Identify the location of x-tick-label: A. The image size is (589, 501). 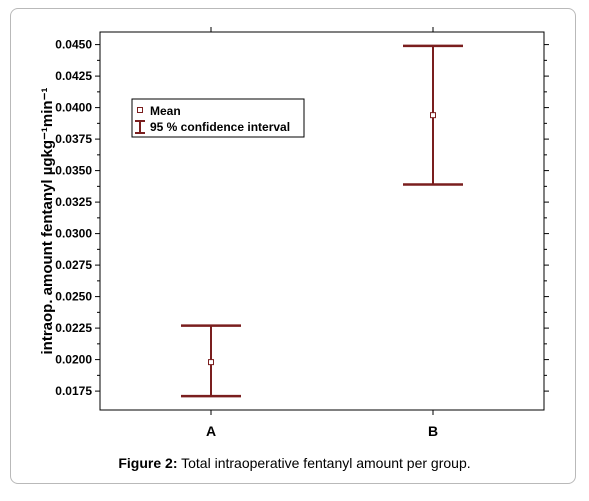
(211, 431).